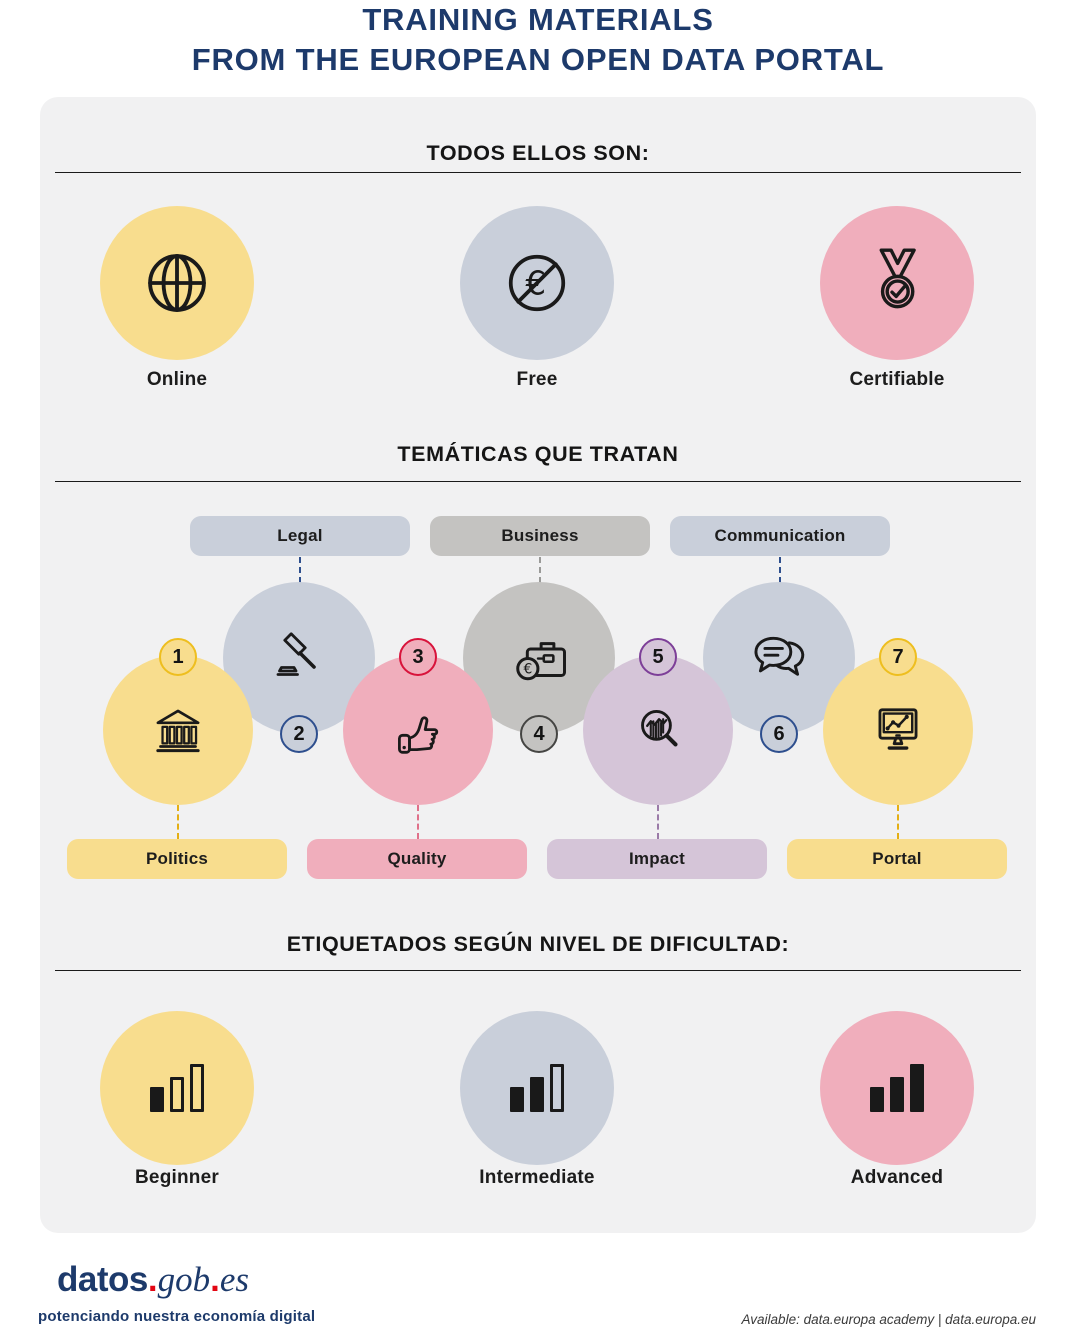  What do you see at coordinates (537, 1177) in the screenshot?
I see `difficulty-label-intermediate: Intermediate` at bounding box center [537, 1177].